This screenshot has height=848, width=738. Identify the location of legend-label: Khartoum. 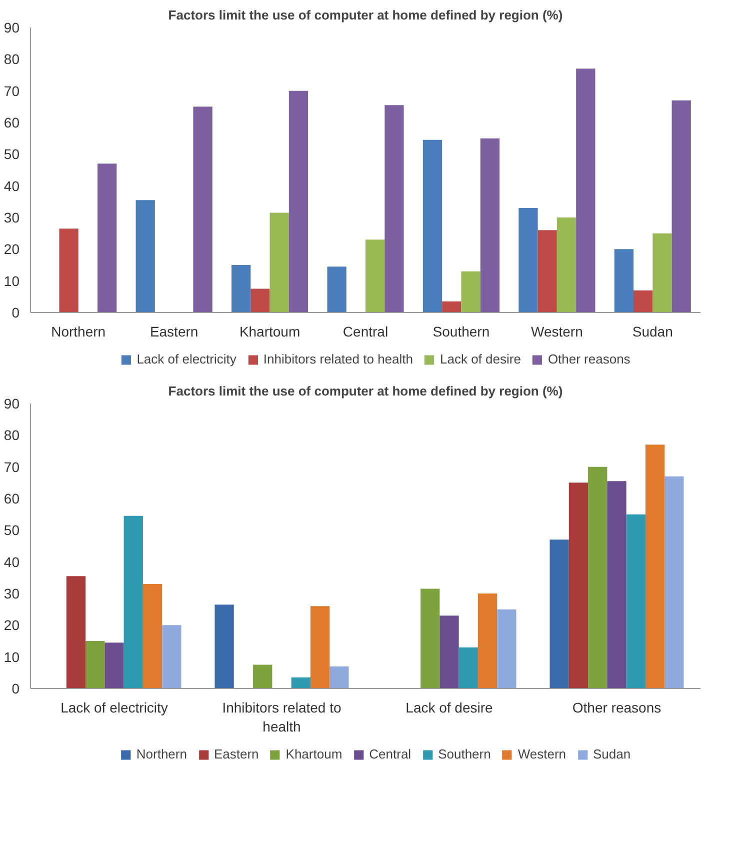
(314, 754).